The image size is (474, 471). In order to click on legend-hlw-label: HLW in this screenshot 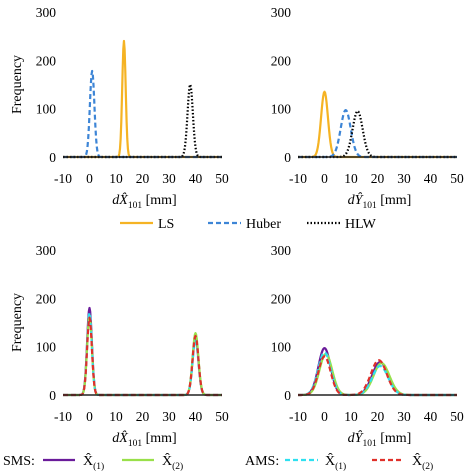, I will do `click(361, 224)`.